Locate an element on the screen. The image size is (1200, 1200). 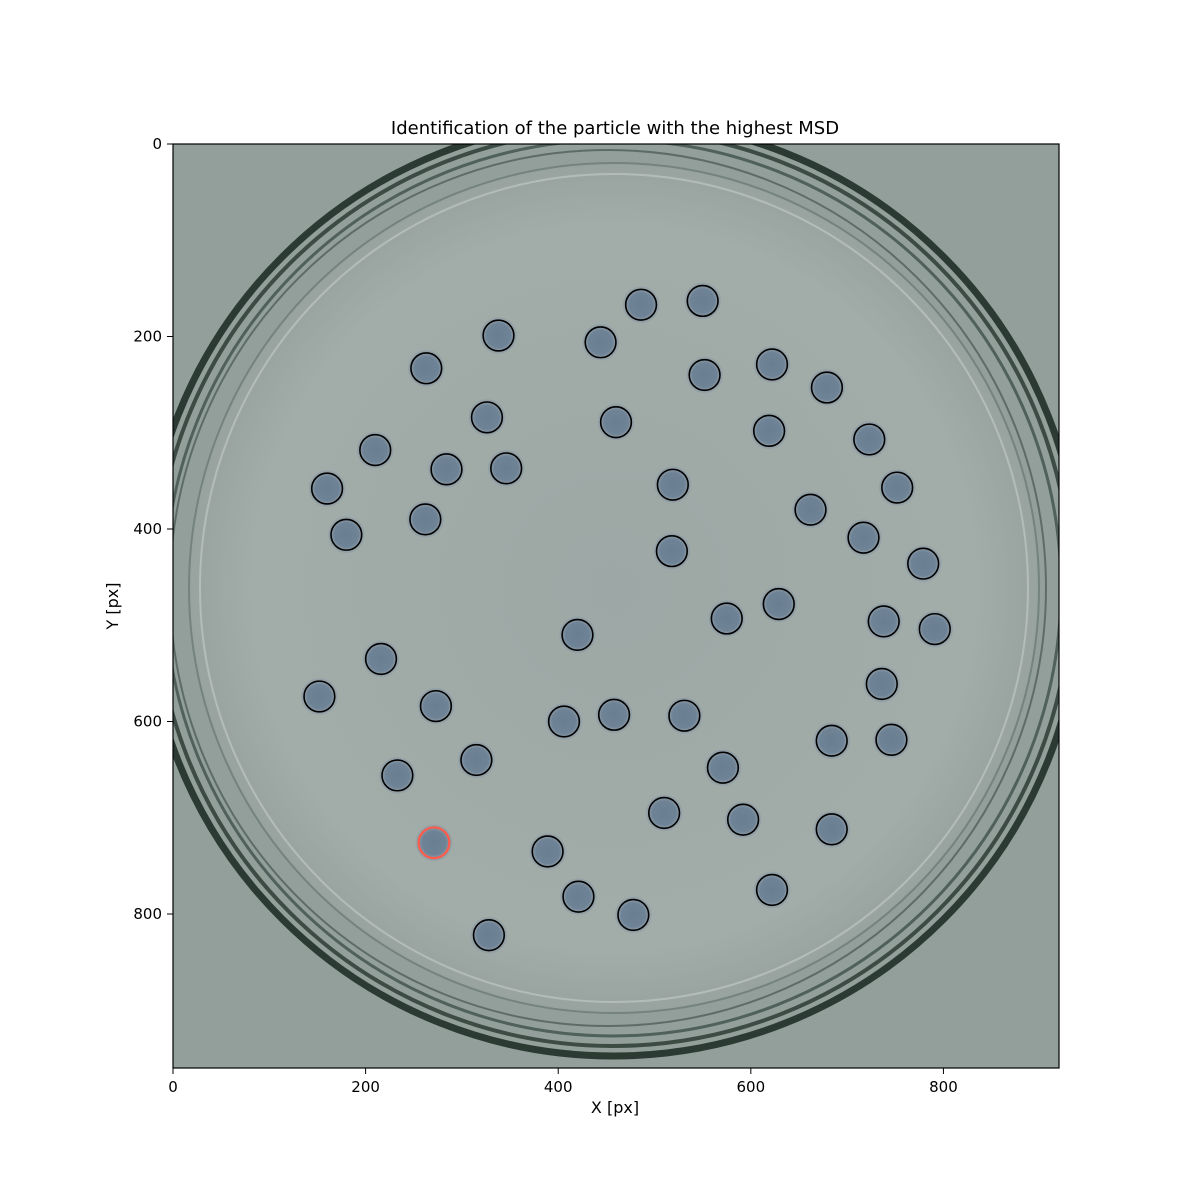
y-axis-label: Y [px] is located at coordinates (112, 607).